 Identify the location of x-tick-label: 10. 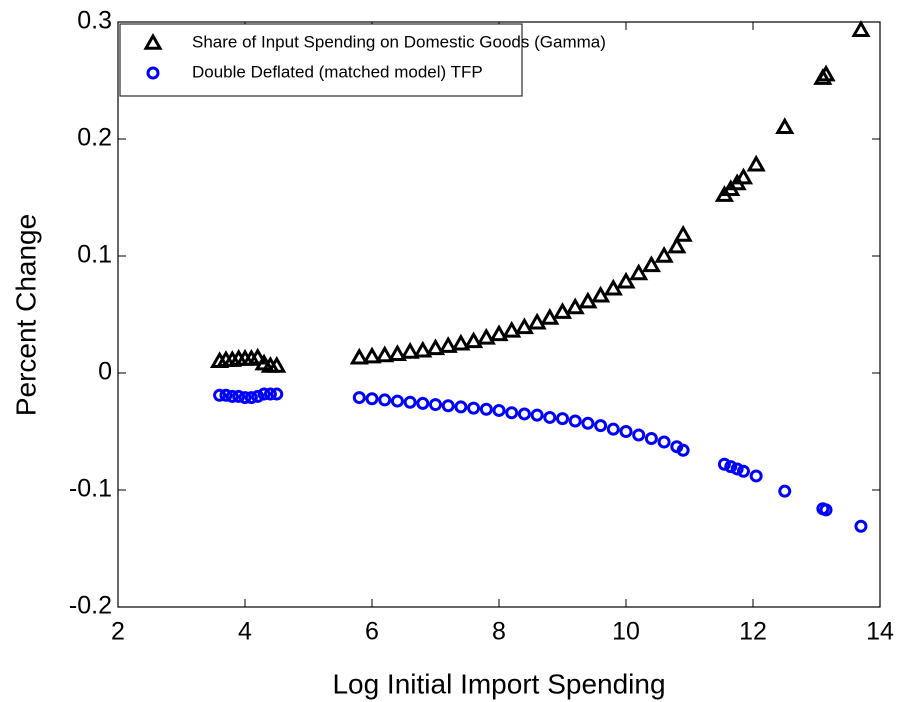
(626, 632).